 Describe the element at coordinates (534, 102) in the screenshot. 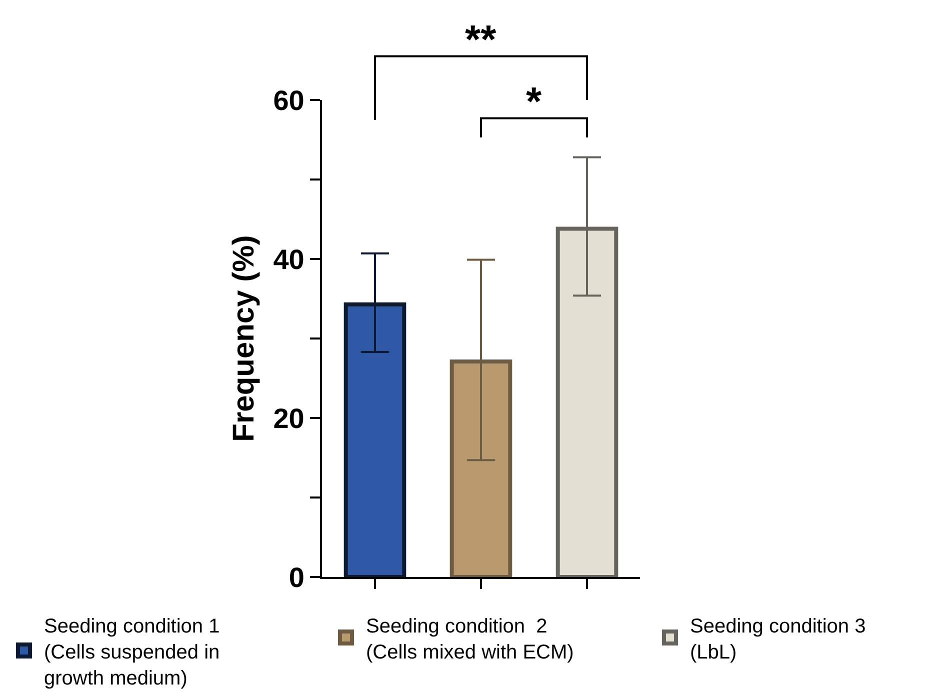

I see `annotation: *` at that location.